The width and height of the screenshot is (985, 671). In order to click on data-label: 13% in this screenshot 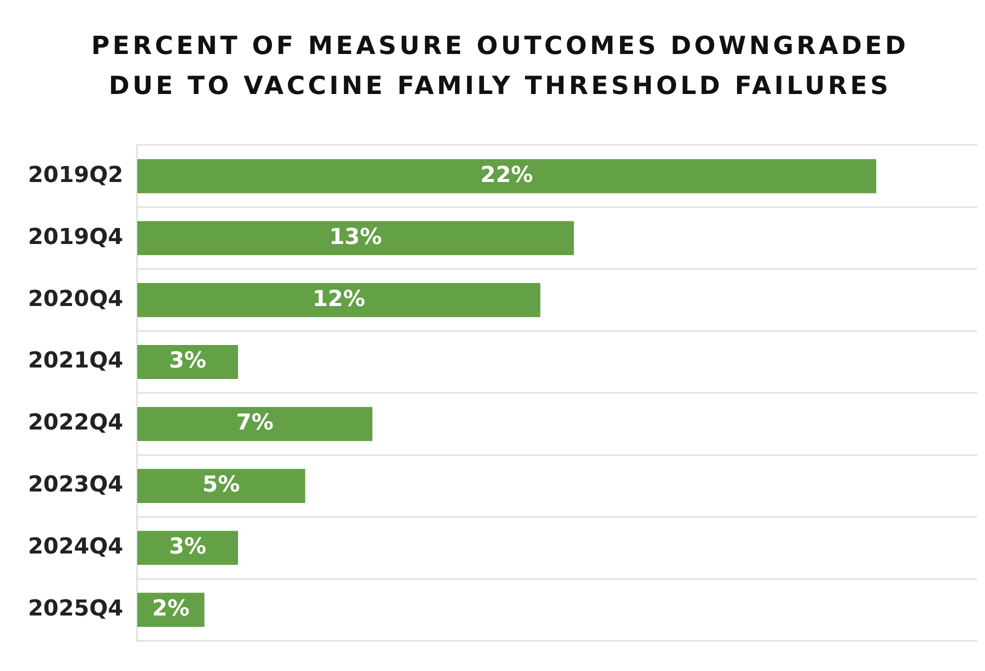, I will do `click(355, 237)`.